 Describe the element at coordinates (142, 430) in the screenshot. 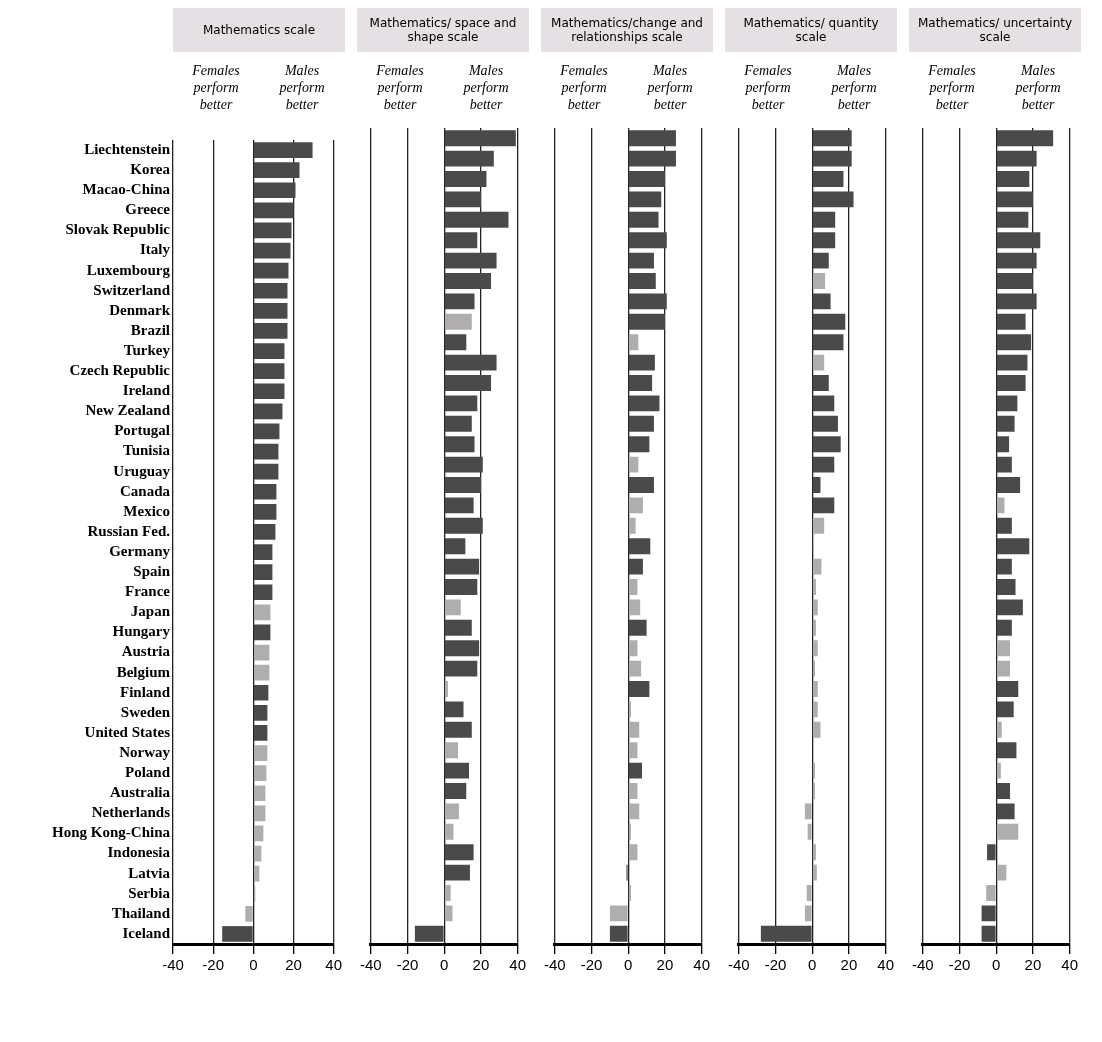

I see `y-tick-label: Portugal` at that location.